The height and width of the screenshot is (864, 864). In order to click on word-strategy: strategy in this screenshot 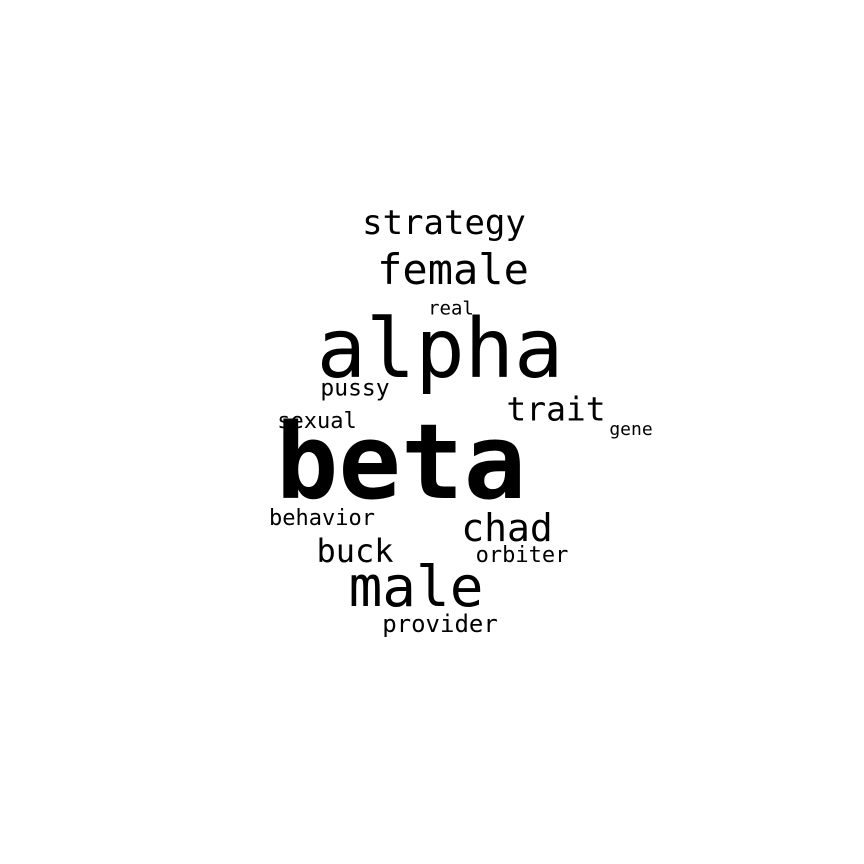, I will do `click(444, 223)`.